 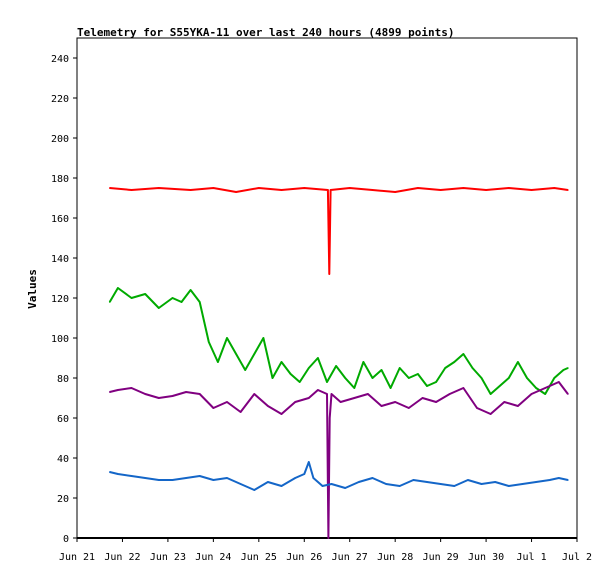 What do you see at coordinates (66, 539) in the screenshot?
I see `y-tick-label: 0` at bounding box center [66, 539].